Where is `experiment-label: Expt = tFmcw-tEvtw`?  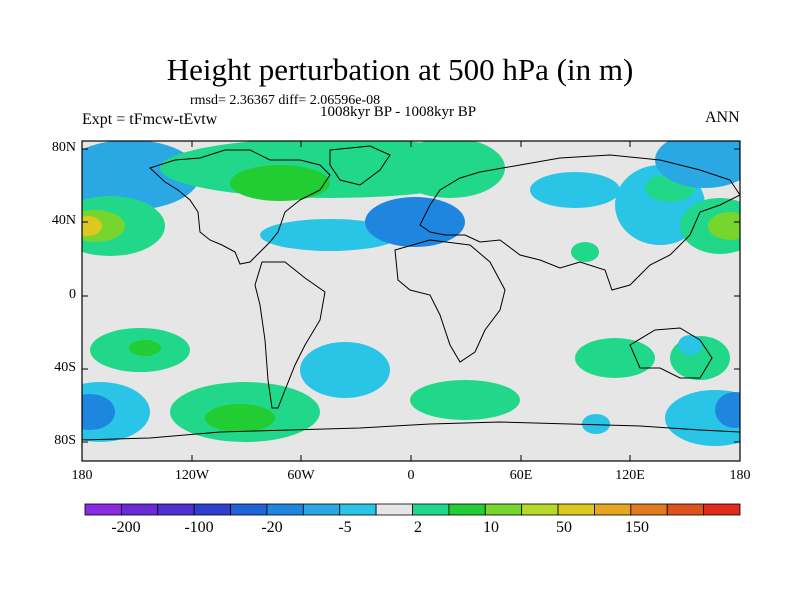
experiment-label: Expt = tFmcw-tEvtw is located at coordinates (150, 119).